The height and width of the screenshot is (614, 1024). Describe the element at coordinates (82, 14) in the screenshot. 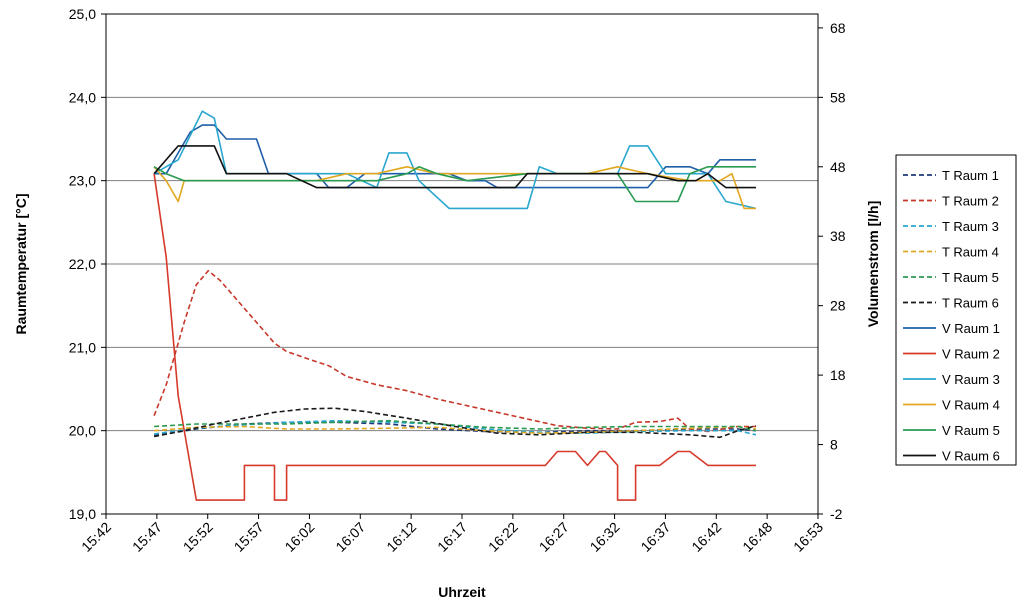

I see `y-left-tick-label: 25,0` at that location.